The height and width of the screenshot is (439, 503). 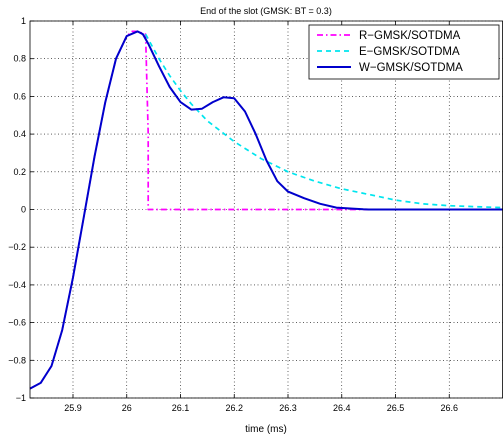 What do you see at coordinates (449, 408) in the screenshot?
I see `x-tick-label: 26.6` at bounding box center [449, 408].